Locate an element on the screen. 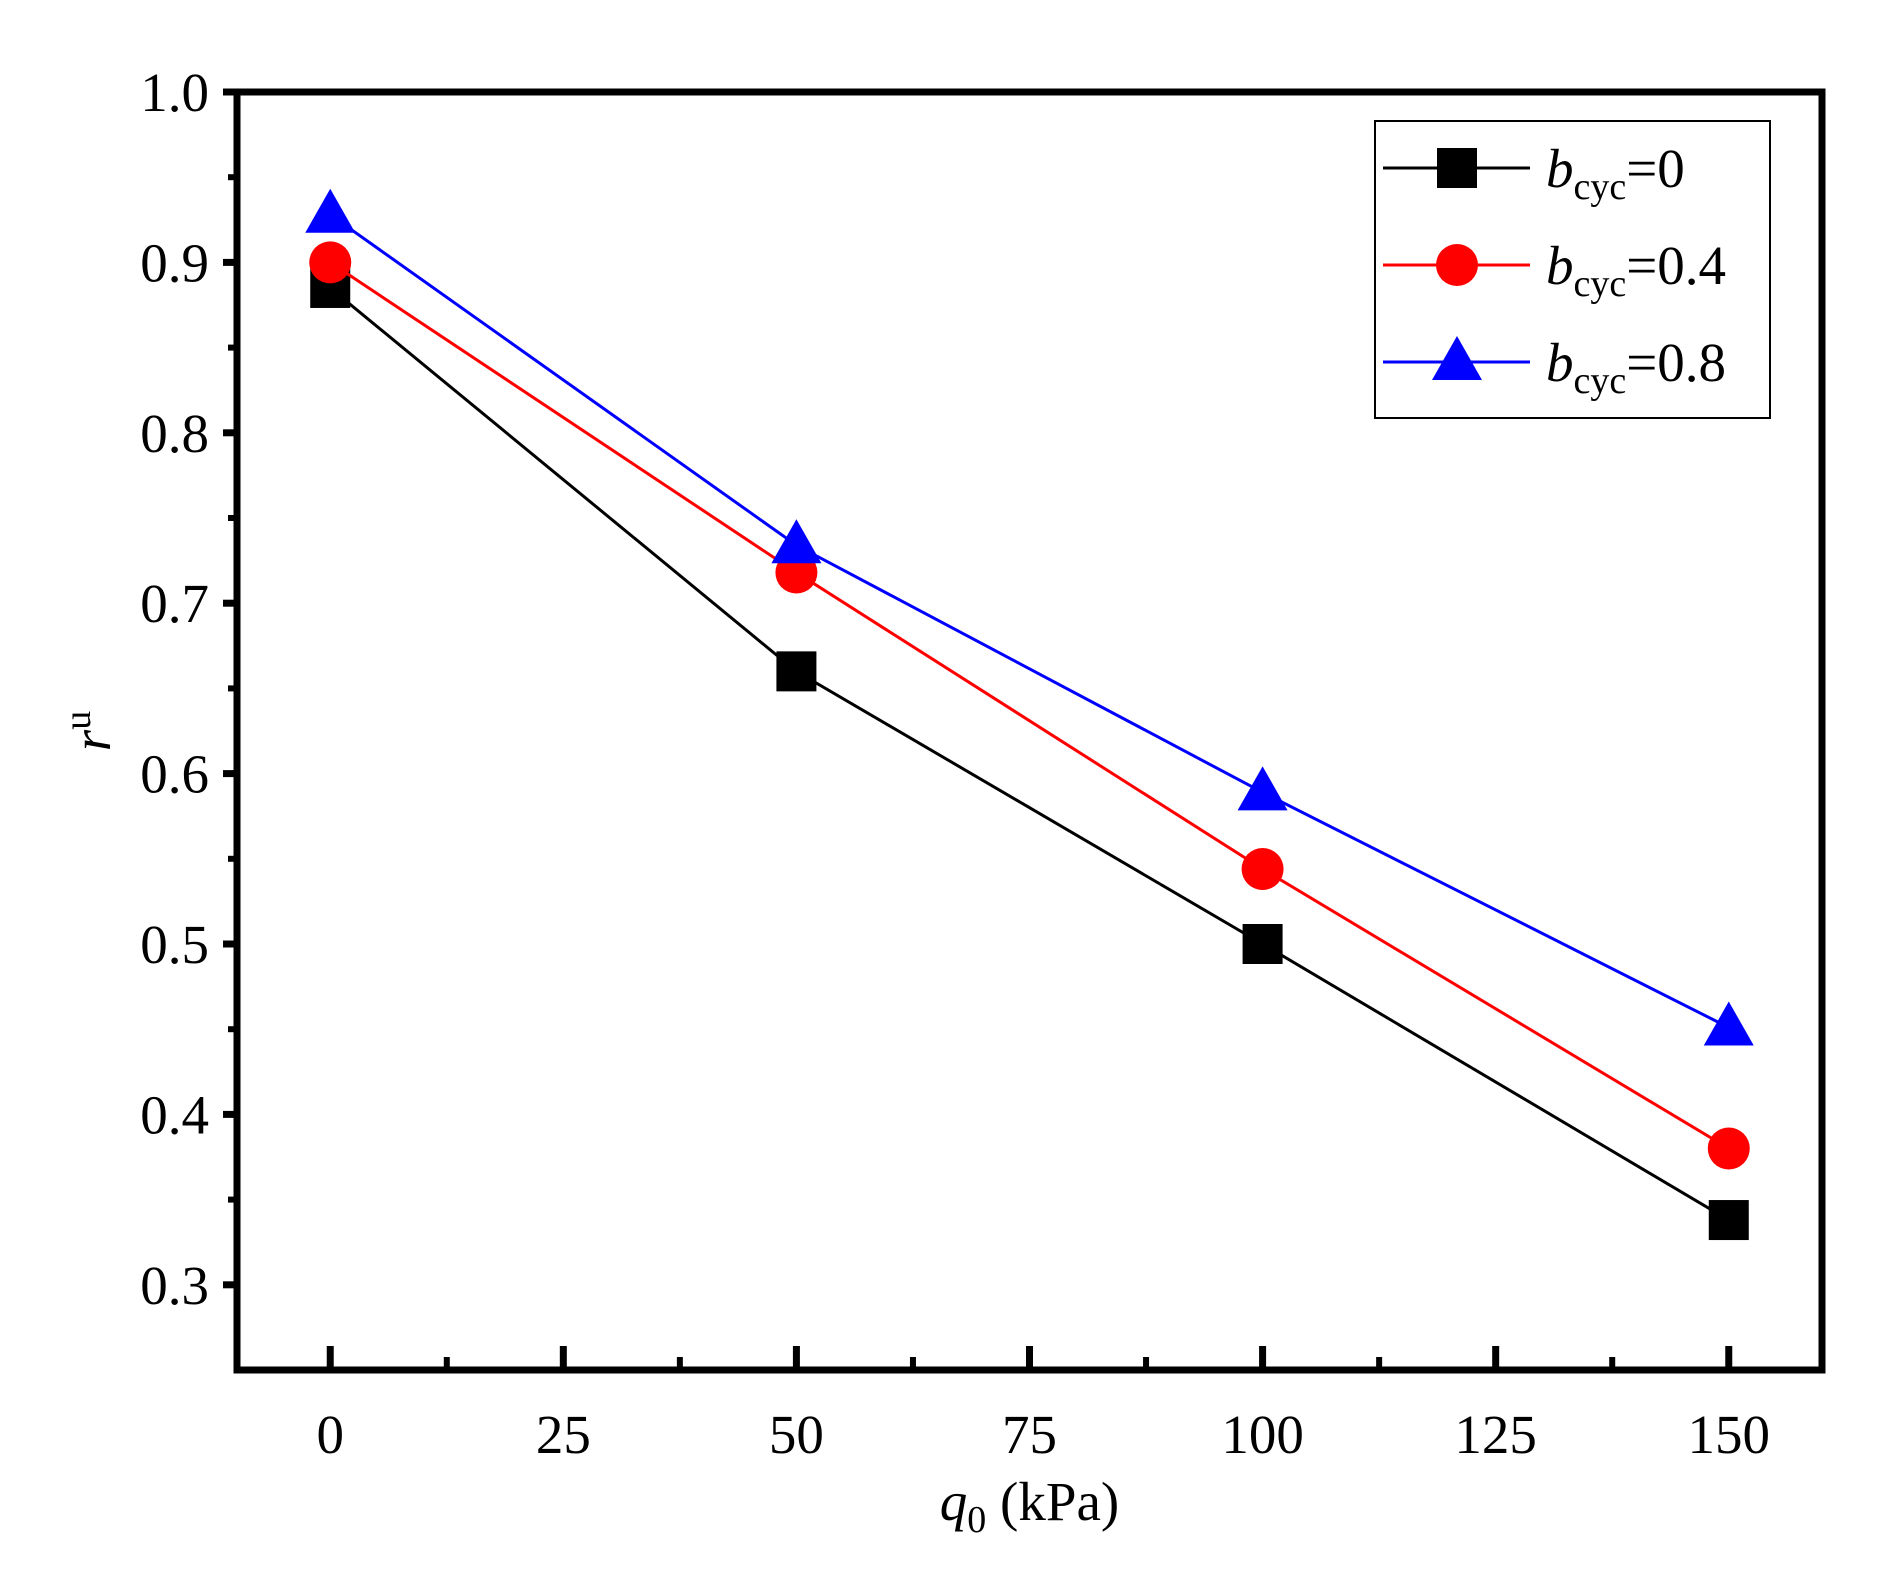  x-axis-title: q0 (kPa) is located at coordinates (1029, 1506).